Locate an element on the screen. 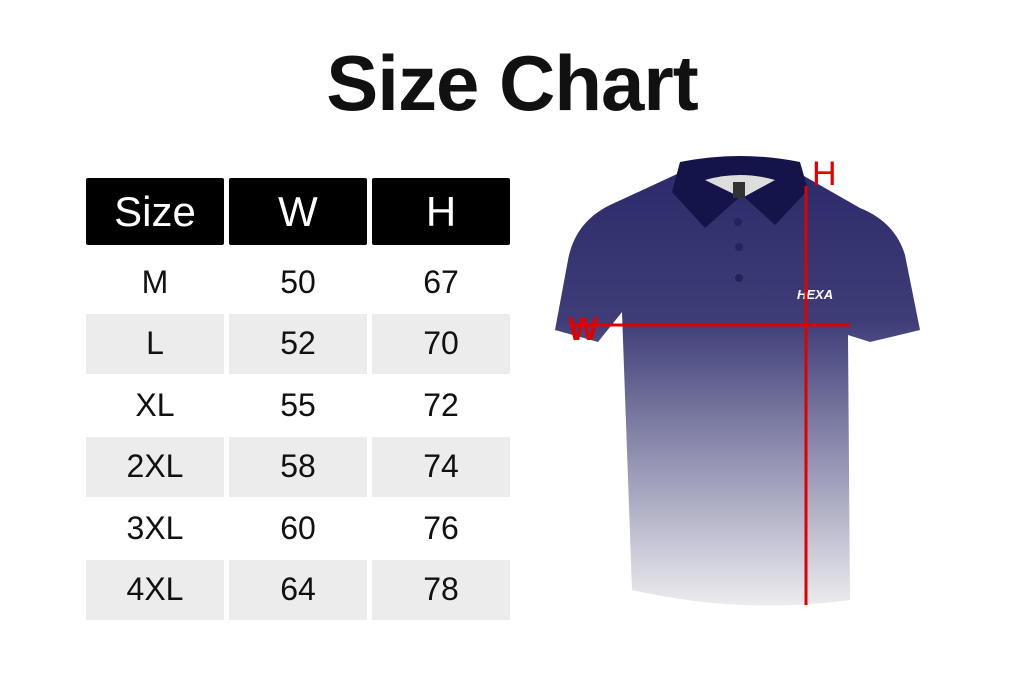 Image resolution: width=1024 pixels, height=682 pixels. brand-logo: HEXA is located at coordinates (815, 294).